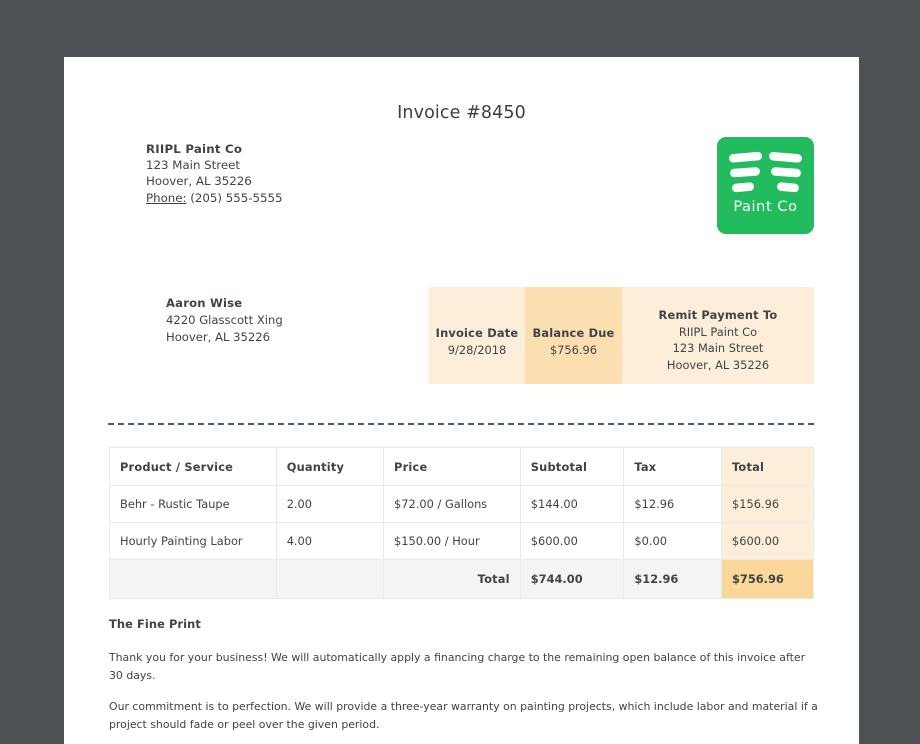  What do you see at coordinates (452, 504) in the screenshot?
I see `cell-price: $72.00 / Gallons` at bounding box center [452, 504].